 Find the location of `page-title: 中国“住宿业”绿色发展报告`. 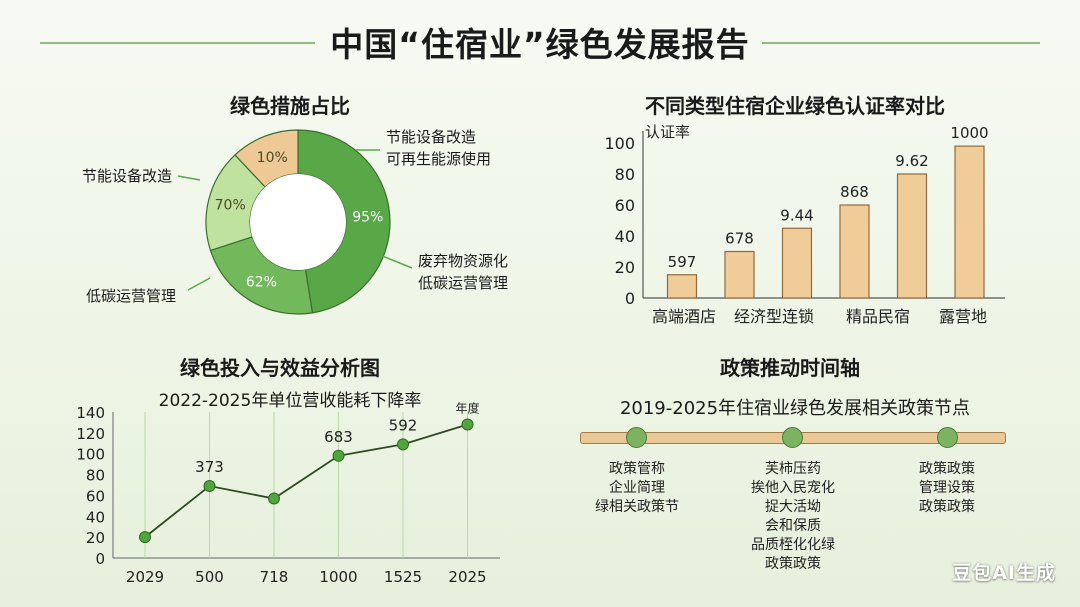

page-title: 中国“住宿业”绿色发展报告 is located at coordinates (540, 44).